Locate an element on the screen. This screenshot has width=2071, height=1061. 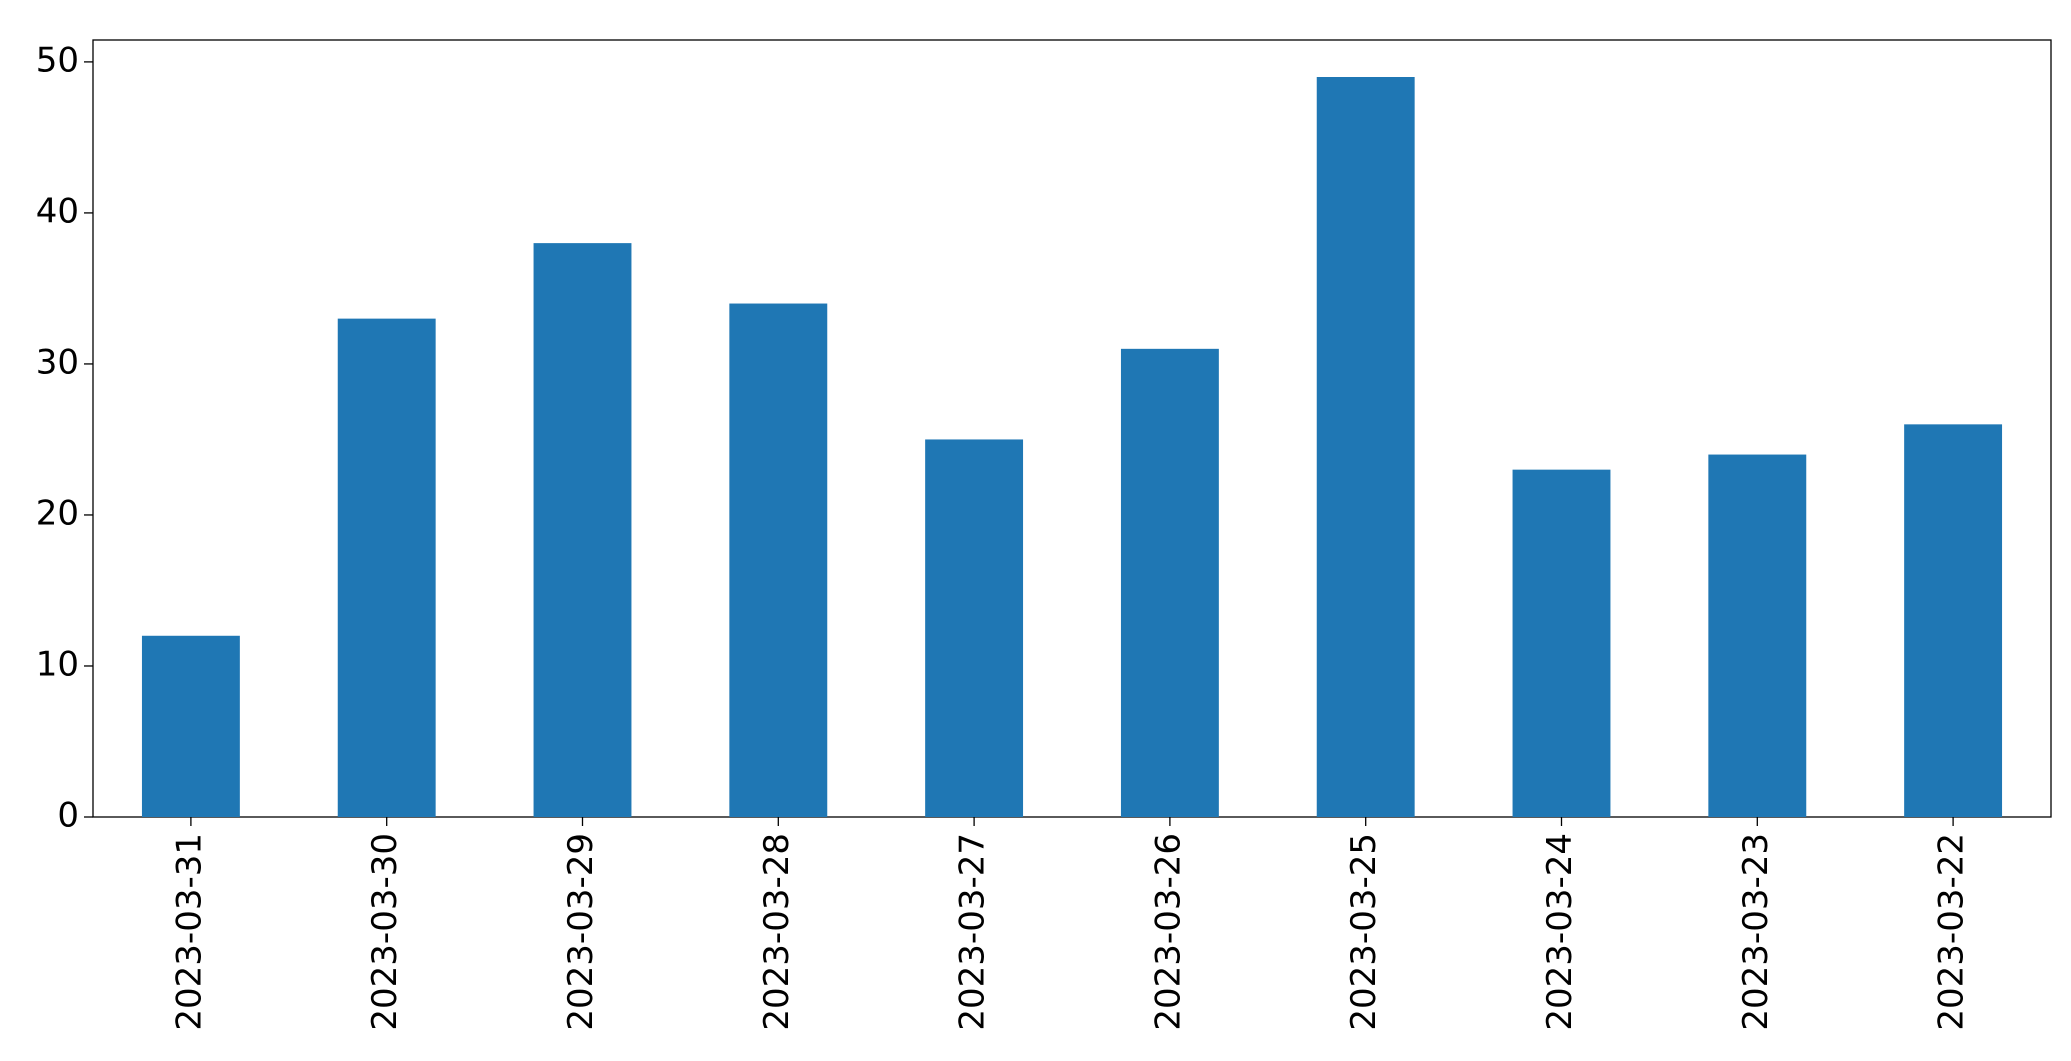
x-tick-label: 2023-03-28 is located at coordinates (777, 932).